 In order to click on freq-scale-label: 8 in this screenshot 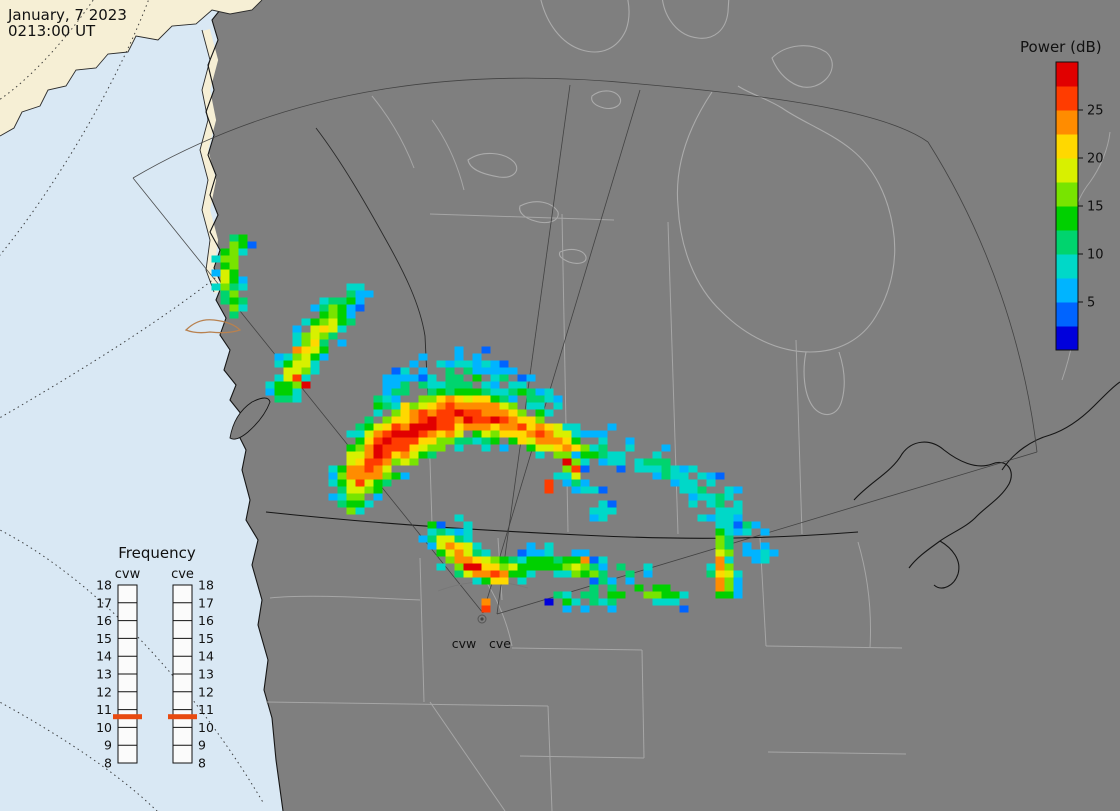, I will do `click(202, 763)`.